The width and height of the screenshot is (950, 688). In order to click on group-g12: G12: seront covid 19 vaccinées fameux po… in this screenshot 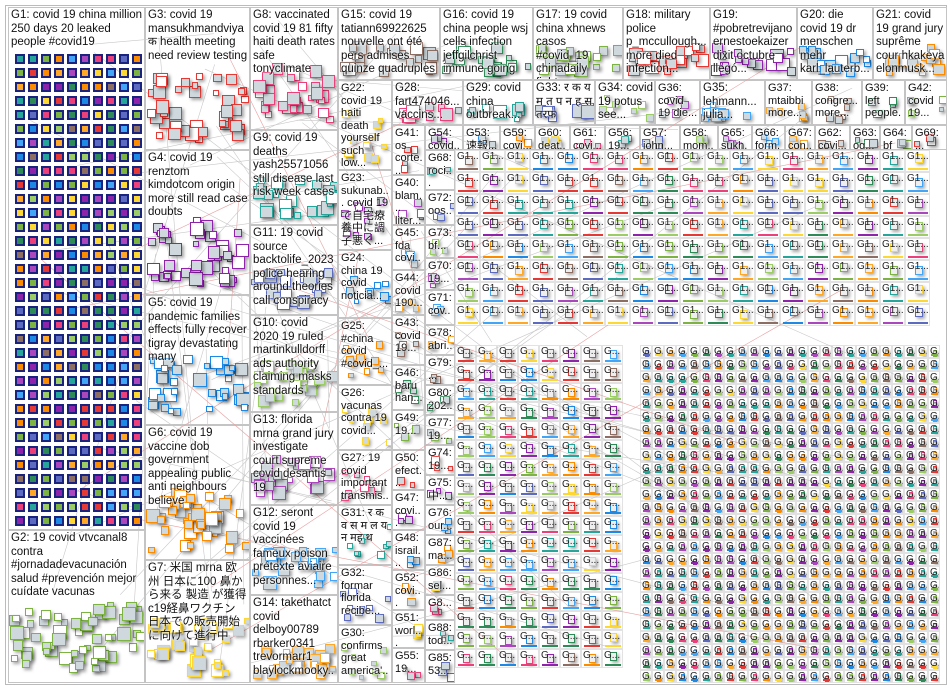, I will do `click(294, 550)`.